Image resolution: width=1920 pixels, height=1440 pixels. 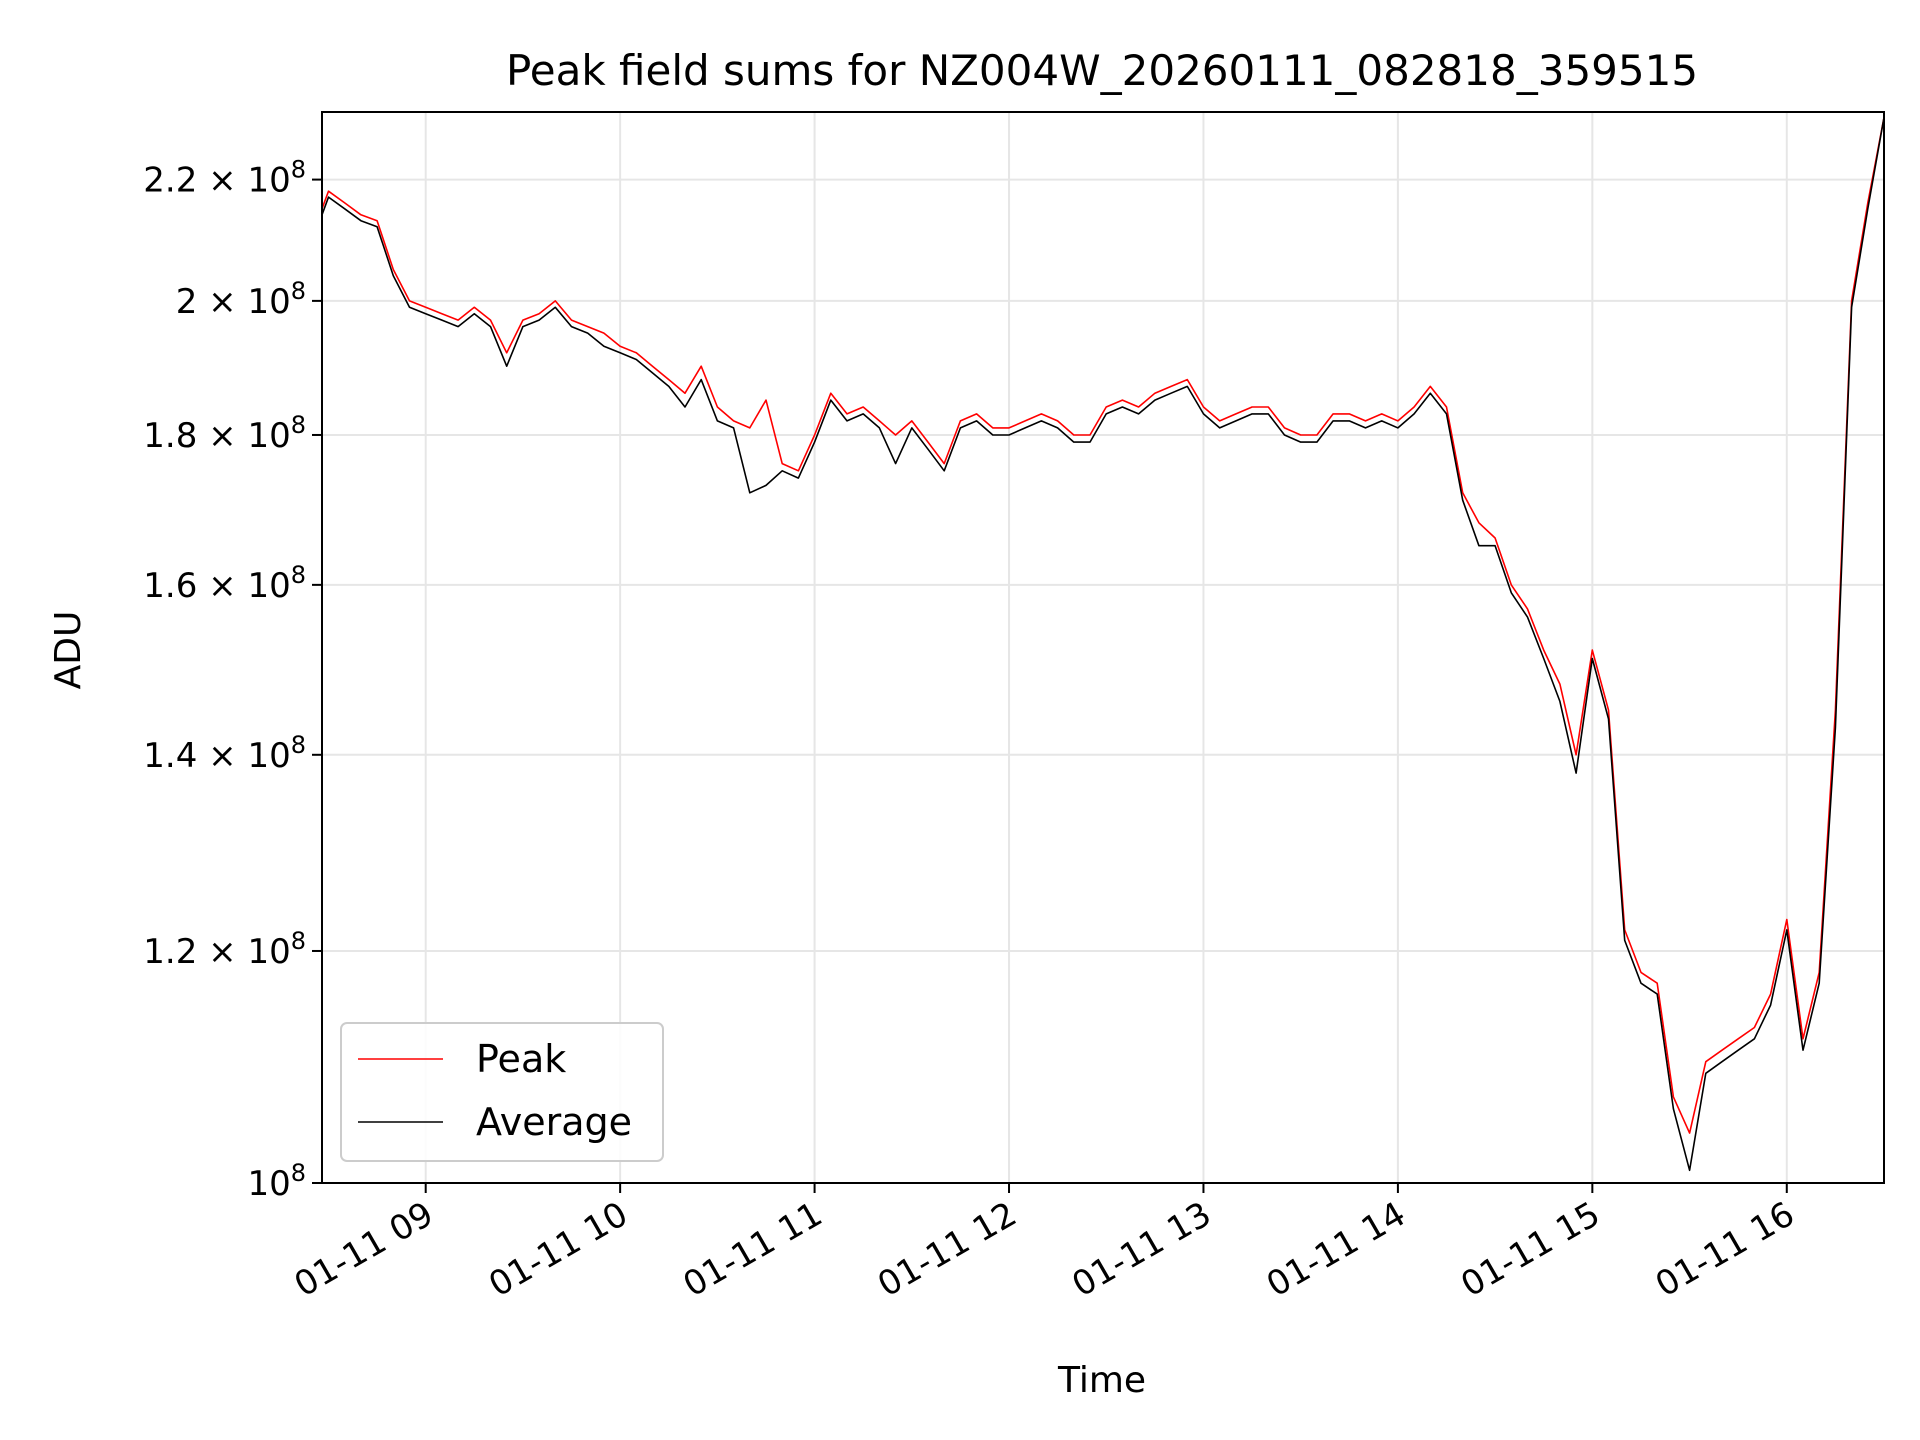 What do you see at coordinates (276, 1181) in the screenshot?
I see `y-tick-label: 108` at bounding box center [276, 1181].